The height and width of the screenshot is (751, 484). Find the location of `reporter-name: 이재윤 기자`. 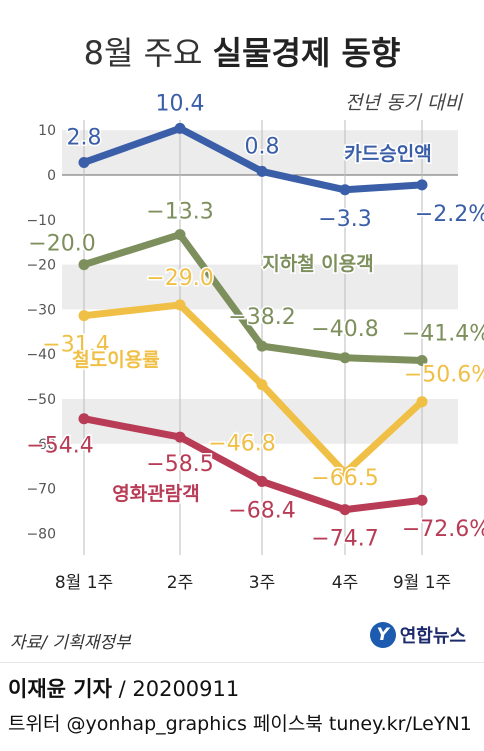

reporter-name: 이재윤 기자 is located at coordinates (60, 689).